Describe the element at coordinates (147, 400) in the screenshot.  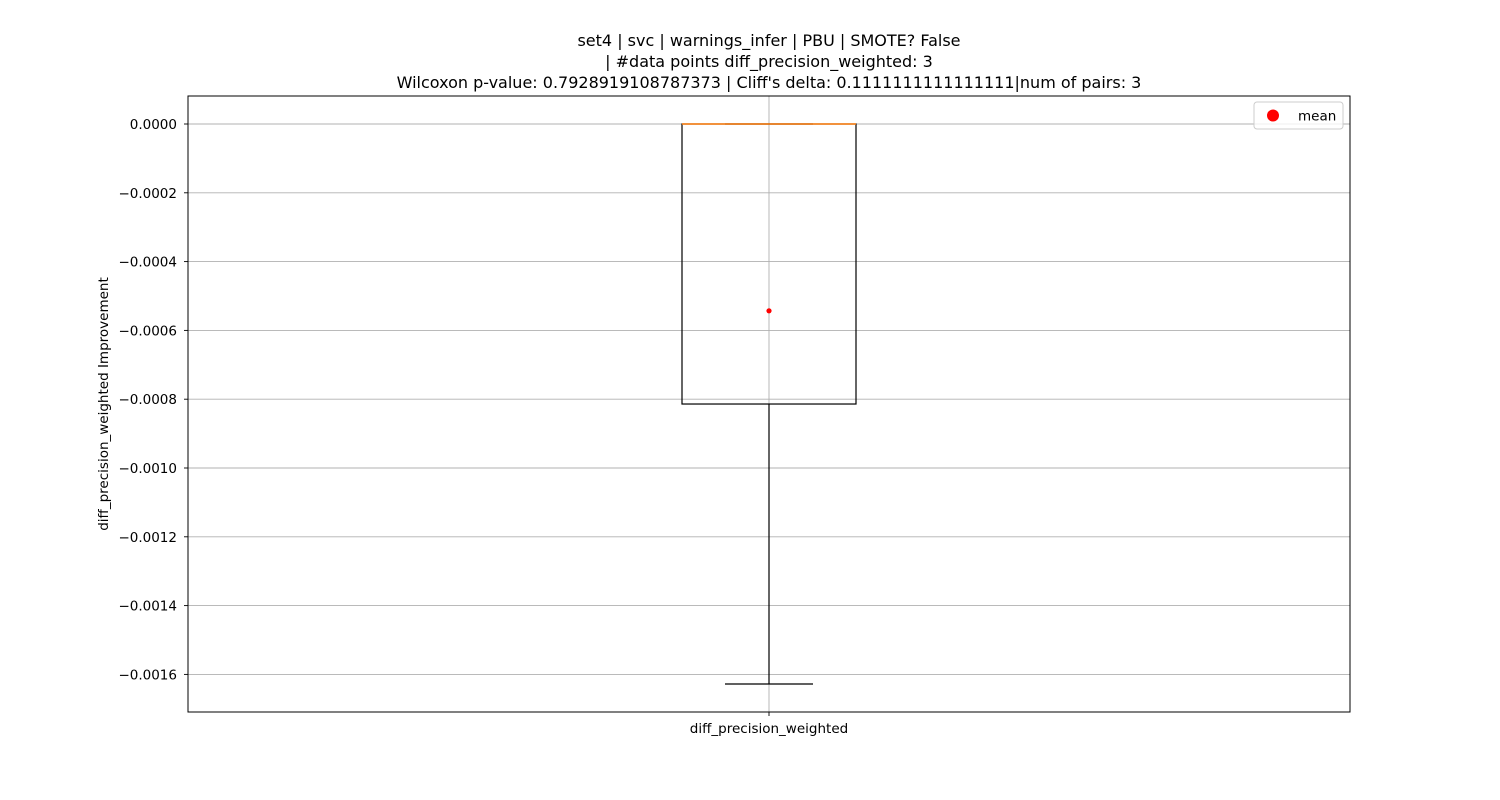
I see `y-tick-label: −0.0008` at that location.